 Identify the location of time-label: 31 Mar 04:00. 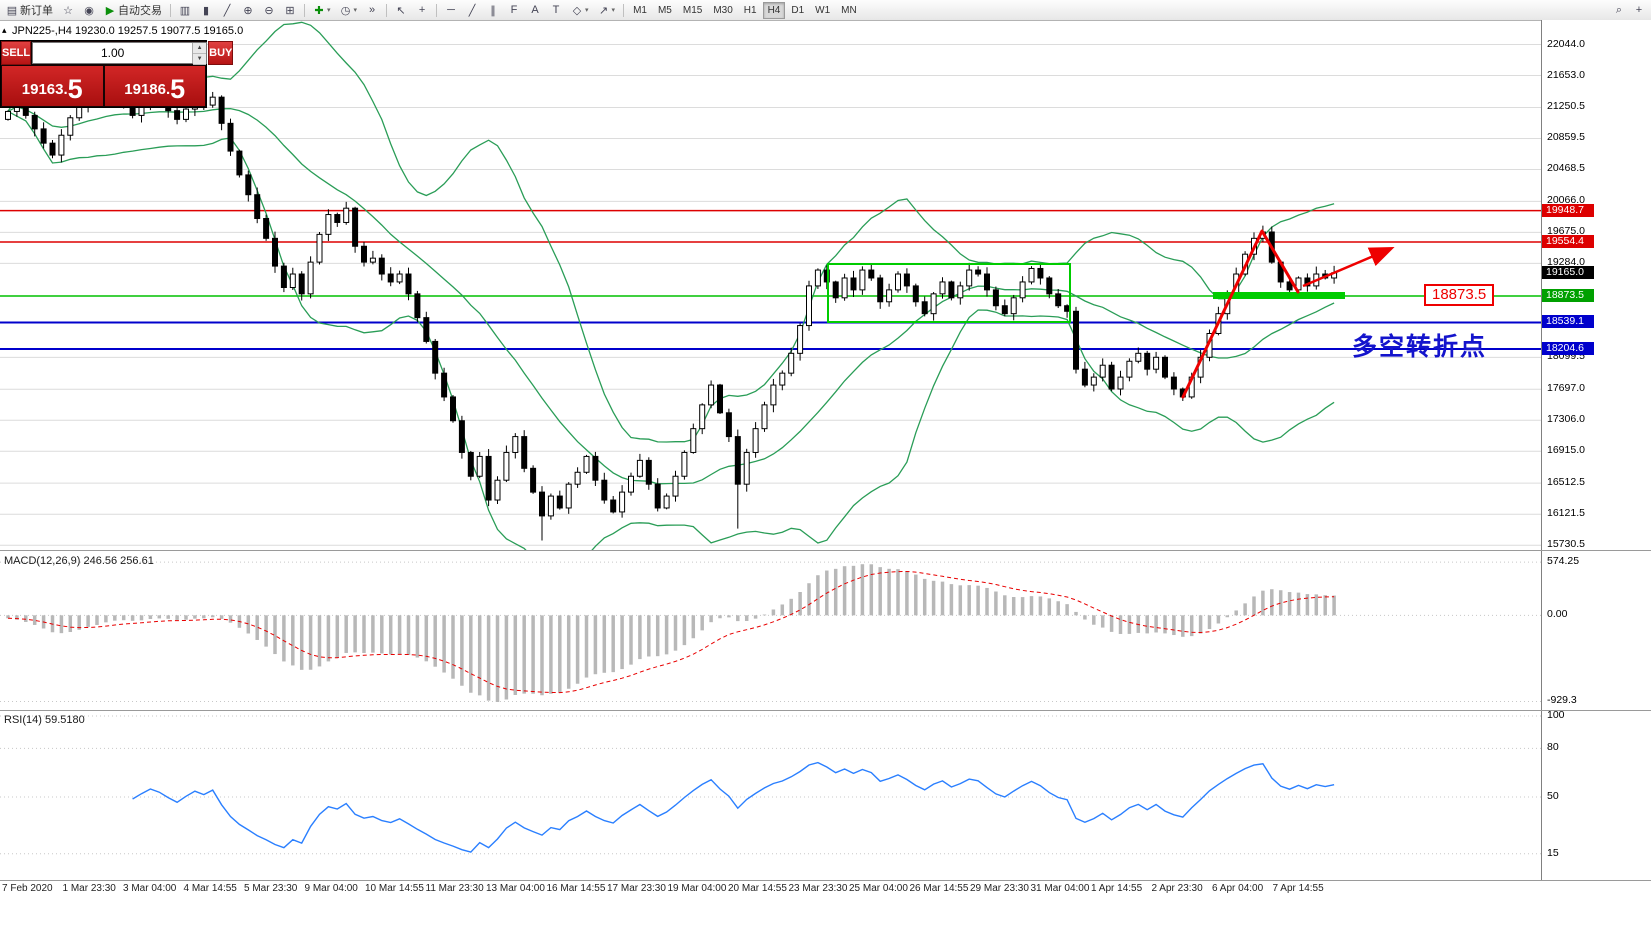
(1060, 888).